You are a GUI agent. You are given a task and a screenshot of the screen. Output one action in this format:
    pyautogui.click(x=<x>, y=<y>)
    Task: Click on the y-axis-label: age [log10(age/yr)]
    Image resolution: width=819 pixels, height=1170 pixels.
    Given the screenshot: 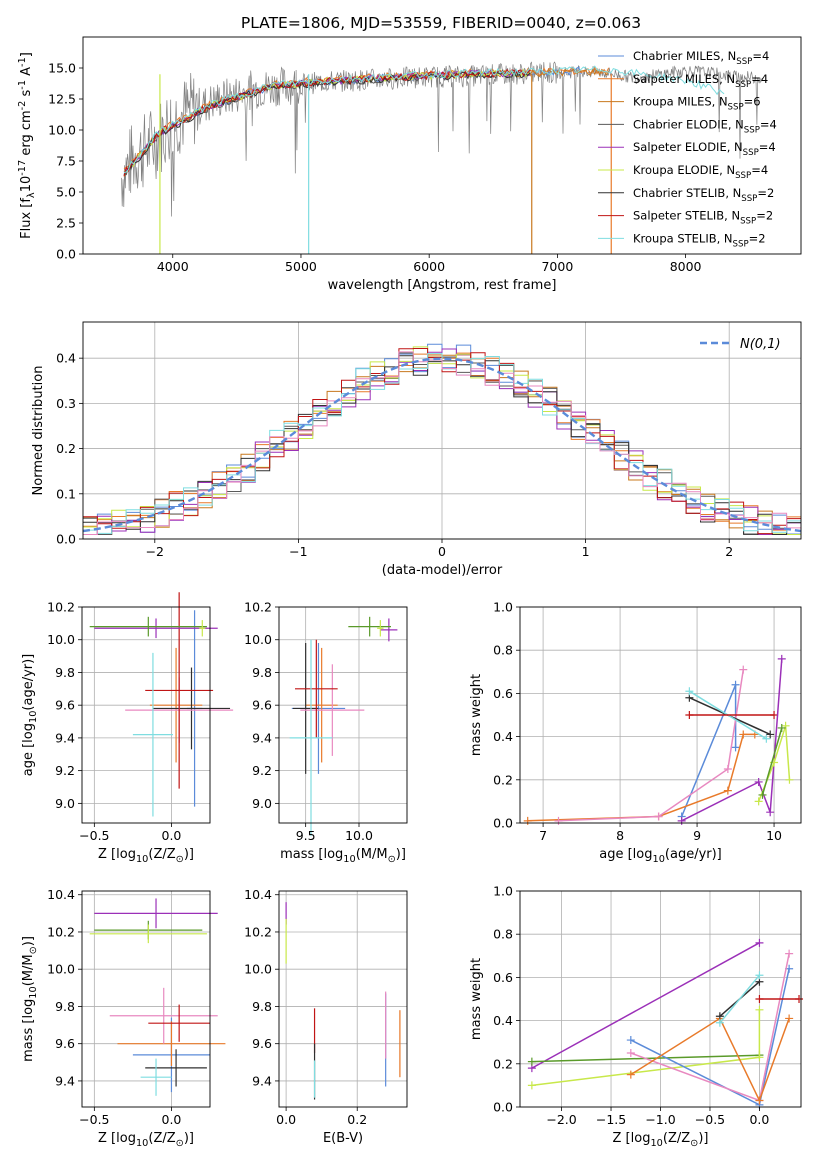 What is the action you would take?
    pyautogui.click(x=30, y=715)
    